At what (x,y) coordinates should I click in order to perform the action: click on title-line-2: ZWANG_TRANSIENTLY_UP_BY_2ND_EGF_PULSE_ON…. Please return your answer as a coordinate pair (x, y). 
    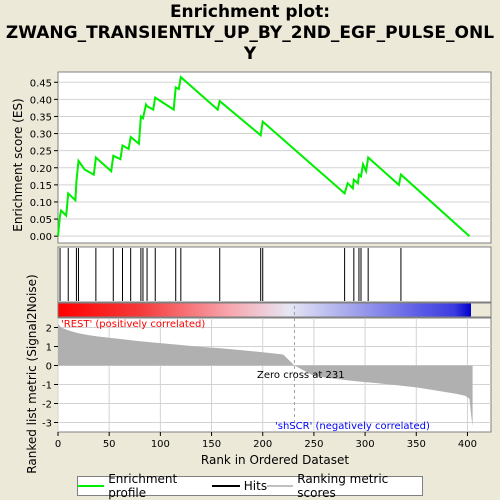
    Looking at the image, I should click on (250, 33).